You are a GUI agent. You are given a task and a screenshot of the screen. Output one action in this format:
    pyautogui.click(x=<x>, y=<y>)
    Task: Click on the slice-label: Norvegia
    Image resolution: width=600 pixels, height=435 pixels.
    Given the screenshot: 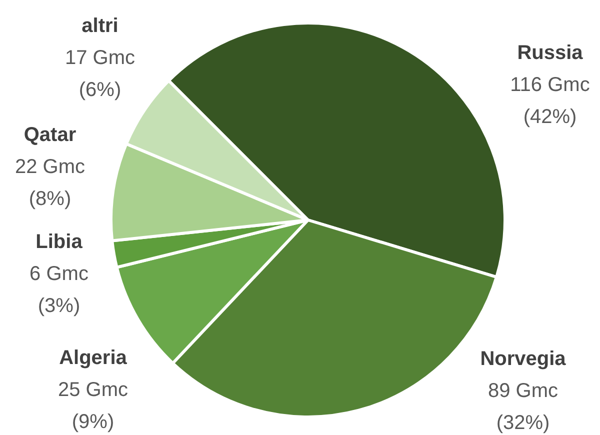 What is the action you would take?
    pyautogui.click(x=523, y=359)
    